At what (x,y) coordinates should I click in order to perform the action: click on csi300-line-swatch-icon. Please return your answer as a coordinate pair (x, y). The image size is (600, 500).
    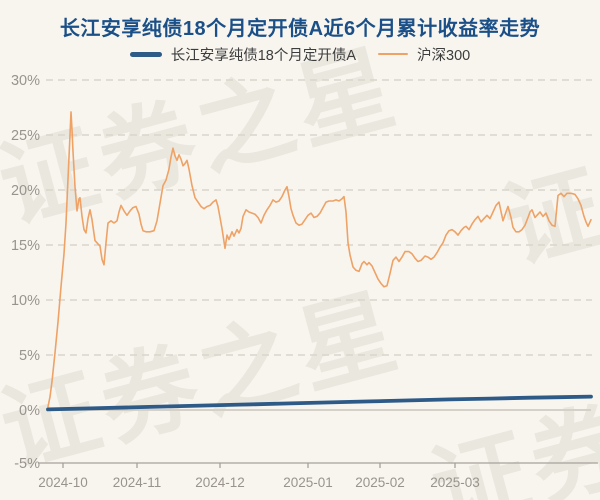
    Looking at the image, I should click on (393, 54).